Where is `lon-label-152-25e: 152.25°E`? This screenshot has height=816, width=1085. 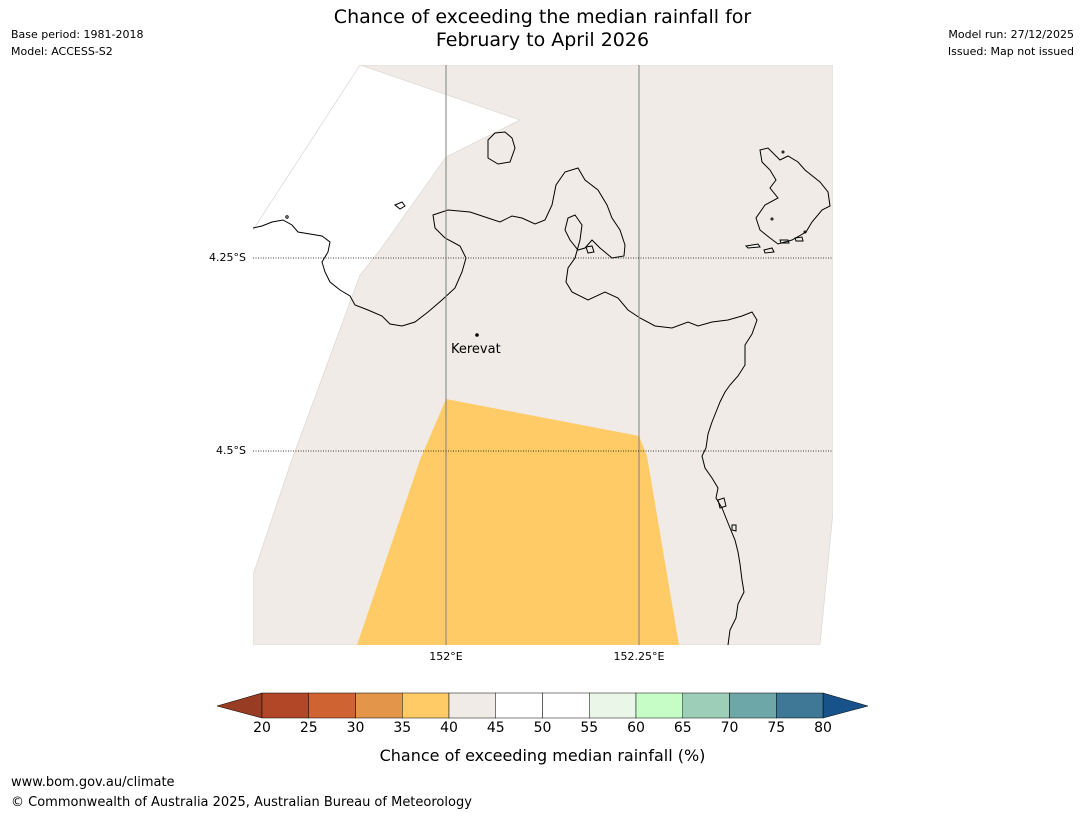
lon-label-152-25e: 152.25°E is located at coordinates (639, 656).